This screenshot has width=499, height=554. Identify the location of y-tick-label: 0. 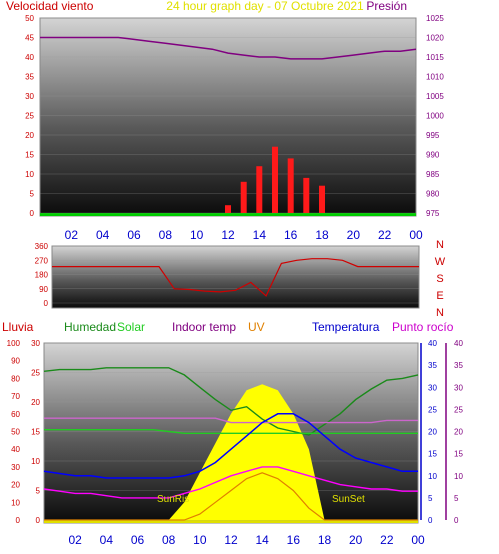
(32, 213).